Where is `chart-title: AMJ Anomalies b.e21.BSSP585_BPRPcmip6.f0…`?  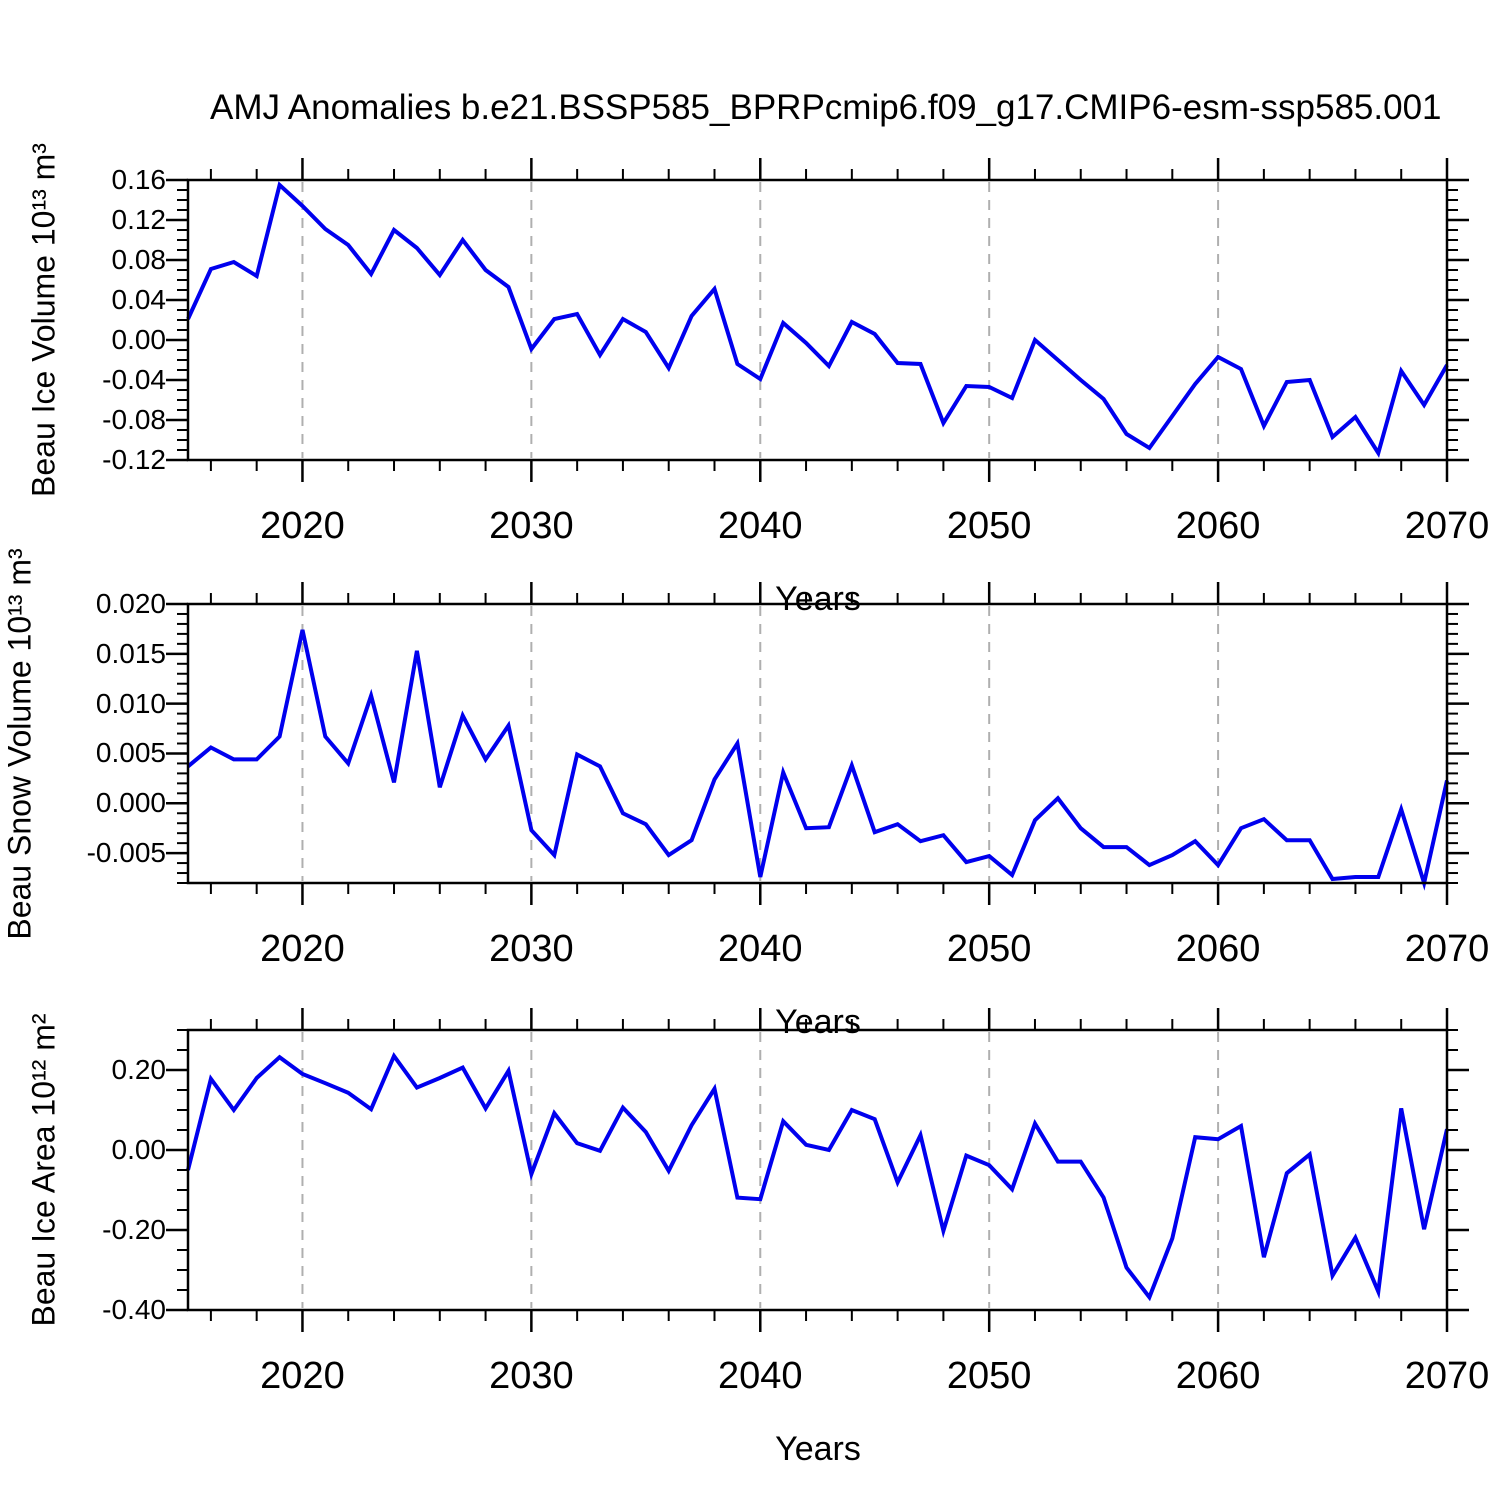 chart-title: AMJ Anomalies b.e21.BSSP585_BPRPcmip6.f0… is located at coordinates (826, 107).